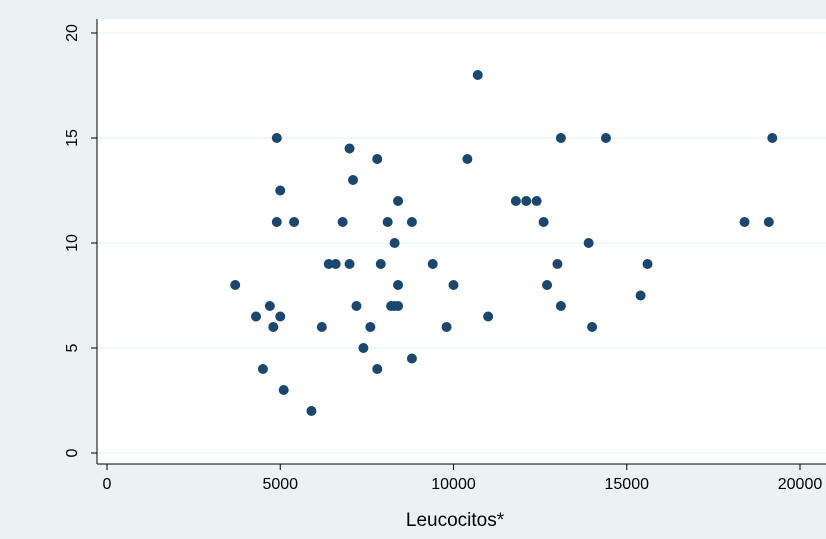 The width and height of the screenshot is (826, 539). What do you see at coordinates (72, 138) in the screenshot?
I see `y-tick-label: 15` at bounding box center [72, 138].